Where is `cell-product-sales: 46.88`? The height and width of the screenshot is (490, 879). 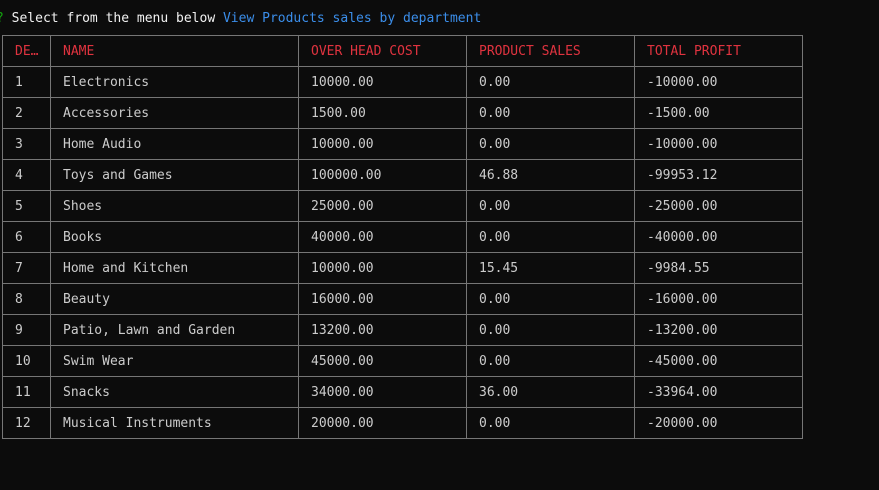
cell-product-sales: 46.88 is located at coordinates (550, 175).